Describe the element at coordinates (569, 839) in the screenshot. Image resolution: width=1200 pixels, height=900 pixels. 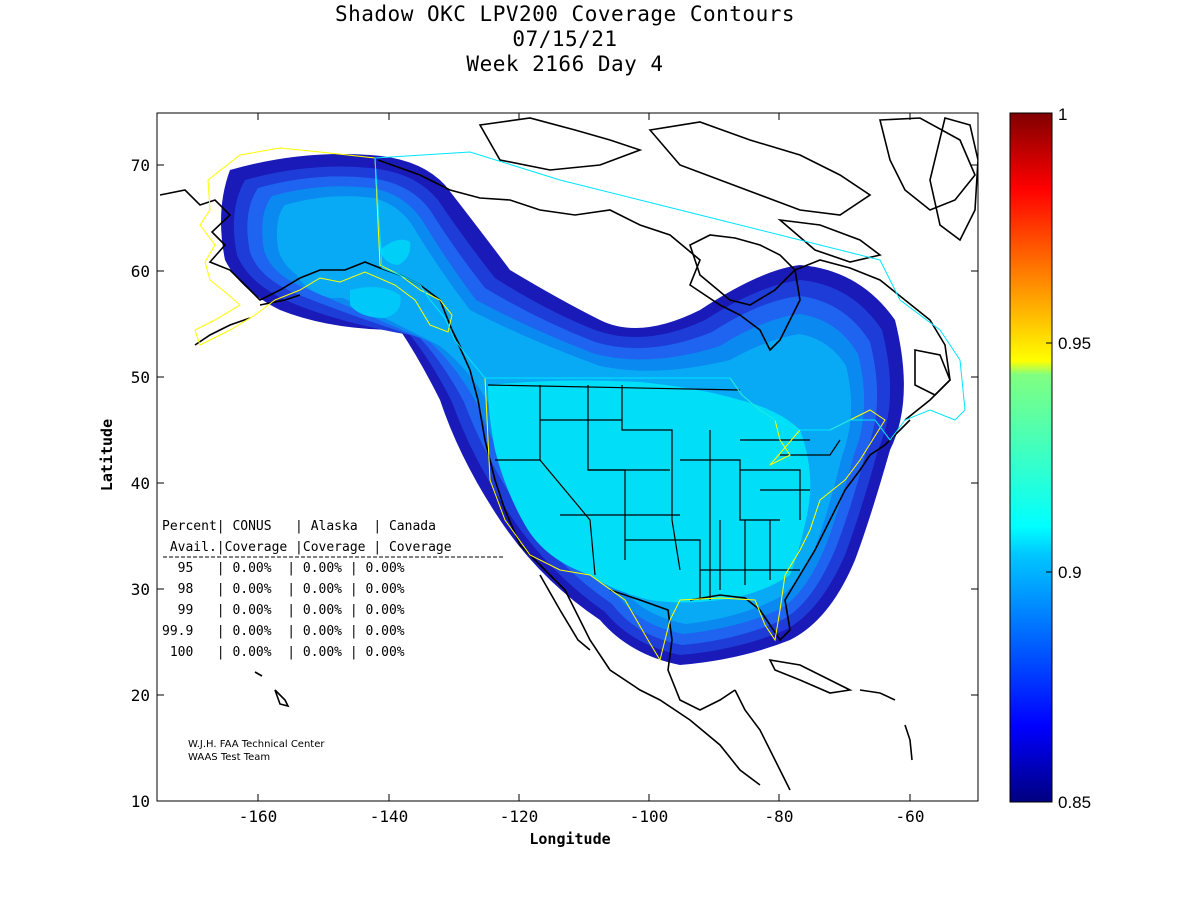
I see `x-axis-title: Longitude` at that location.